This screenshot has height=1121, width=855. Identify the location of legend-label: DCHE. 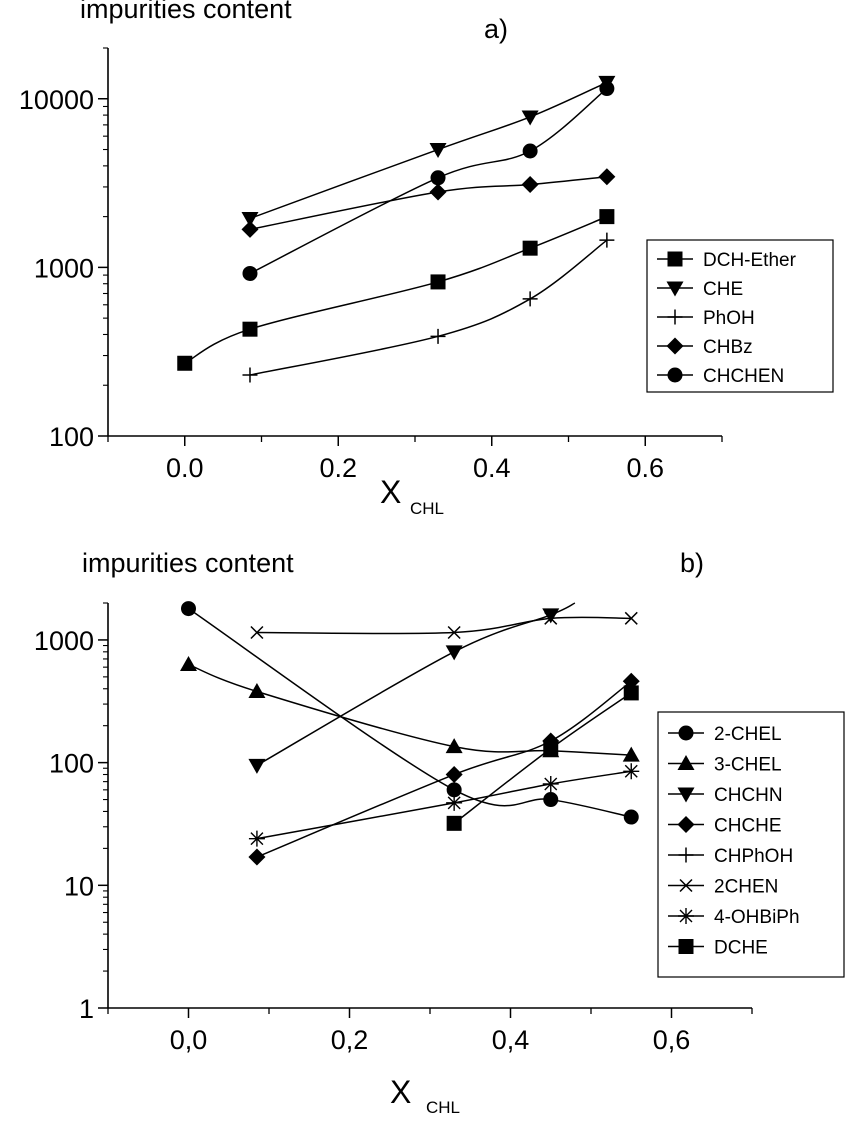
(741, 948).